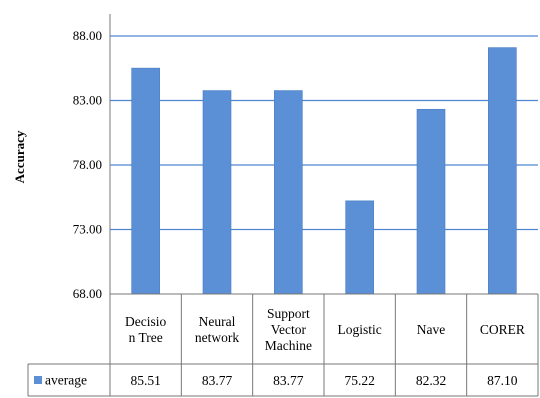 The image size is (540, 398). Describe the element at coordinates (38, 380) in the screenshot. I see `legend-swatch` at that location.